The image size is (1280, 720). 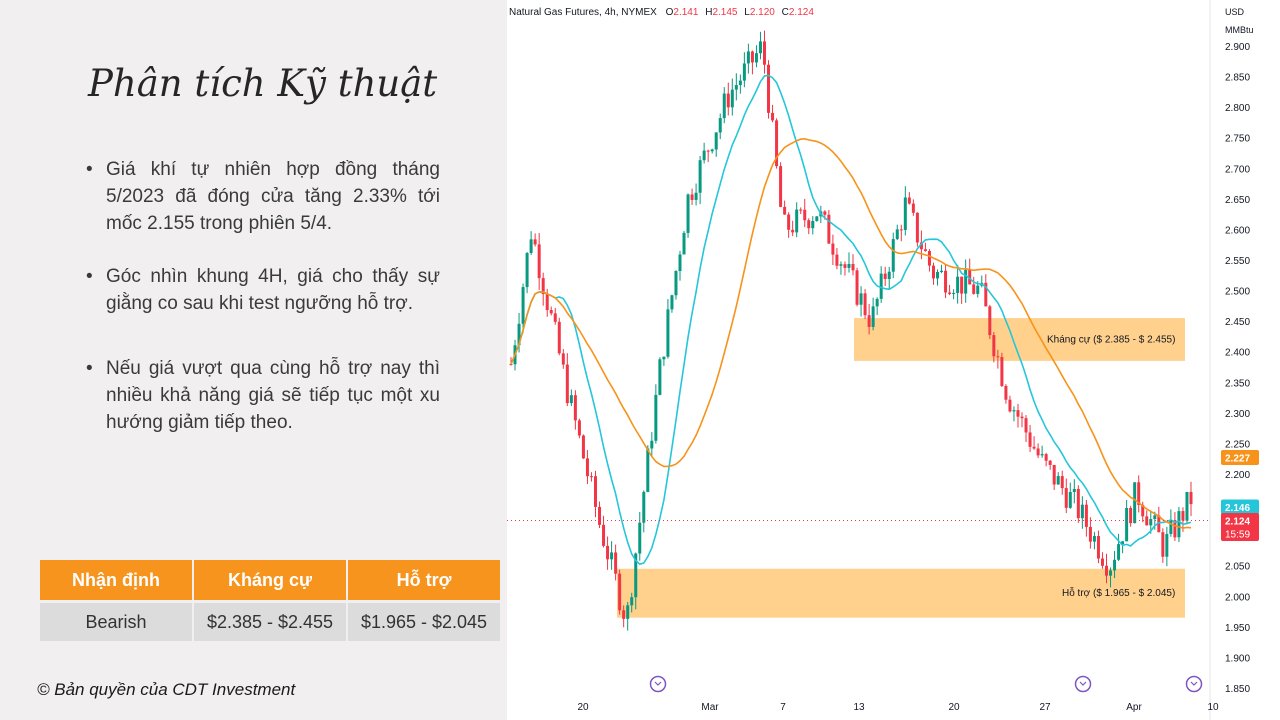 I want to click on event-icon-glyph, so click(x=1194, y=683).